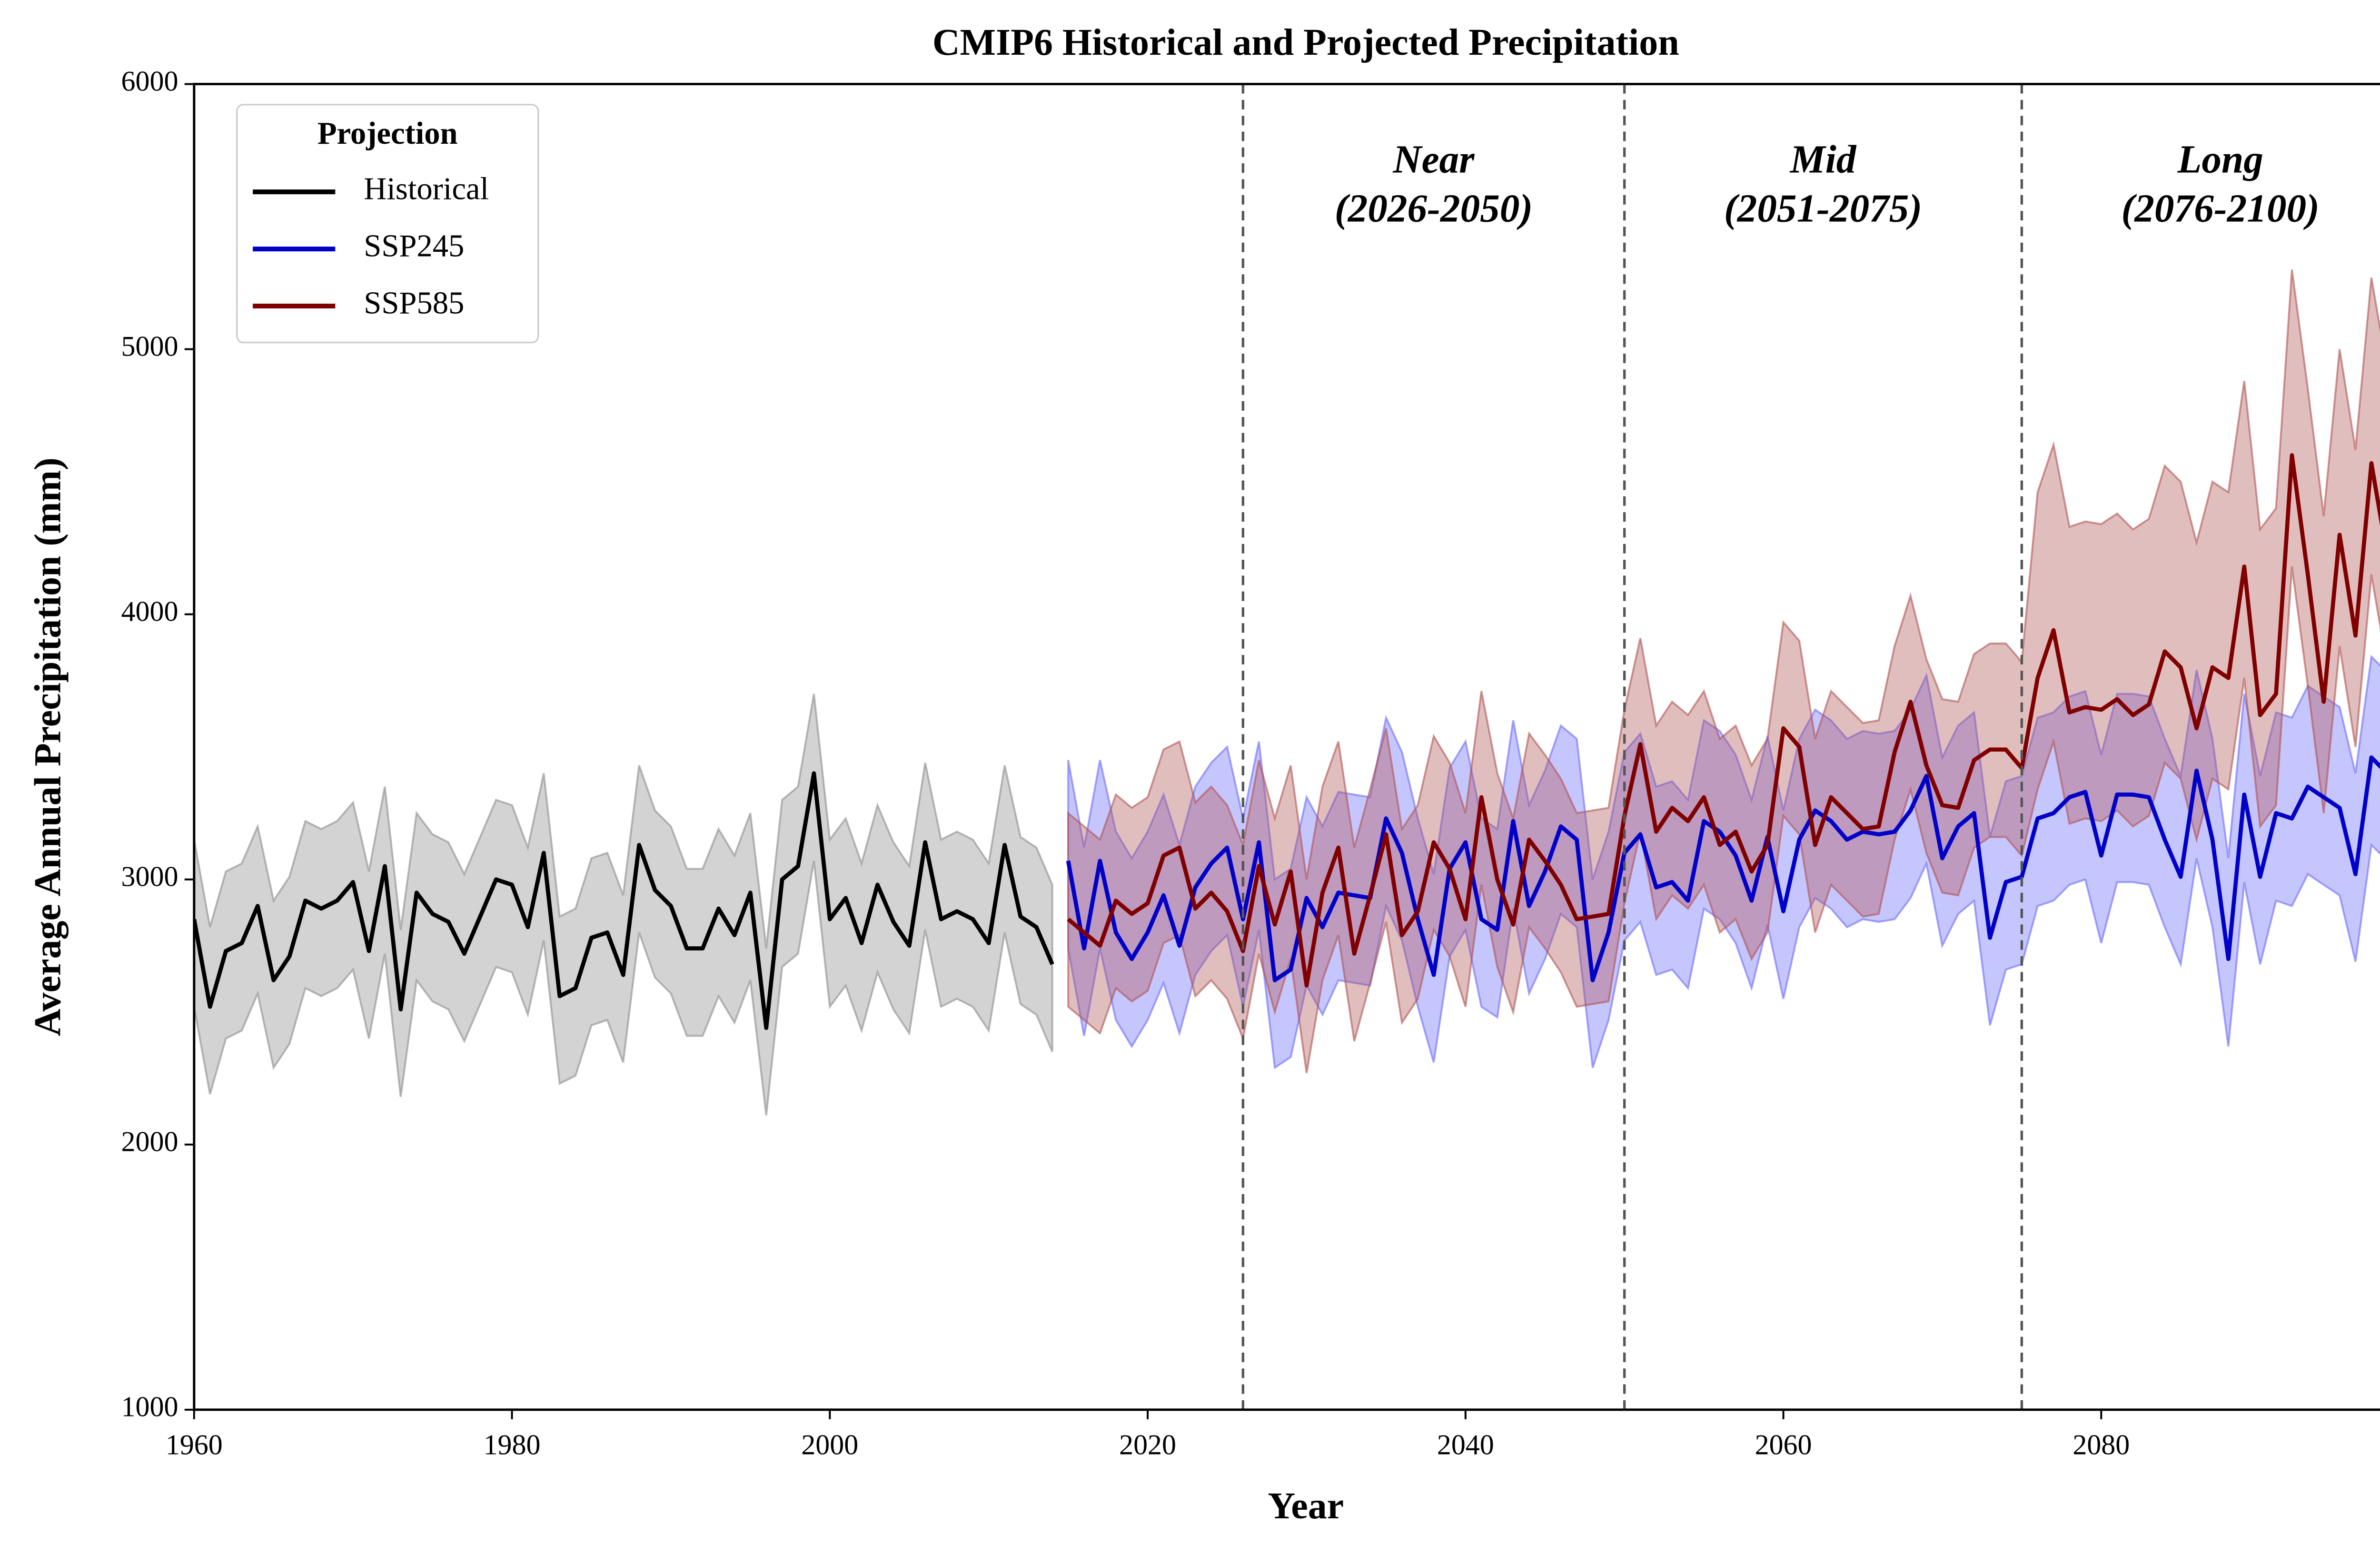  What do you see at coordinates (1465, 1445) in the screenshot?
I see `x-tick-label: 2040` at bounding box center [1465, 1445].